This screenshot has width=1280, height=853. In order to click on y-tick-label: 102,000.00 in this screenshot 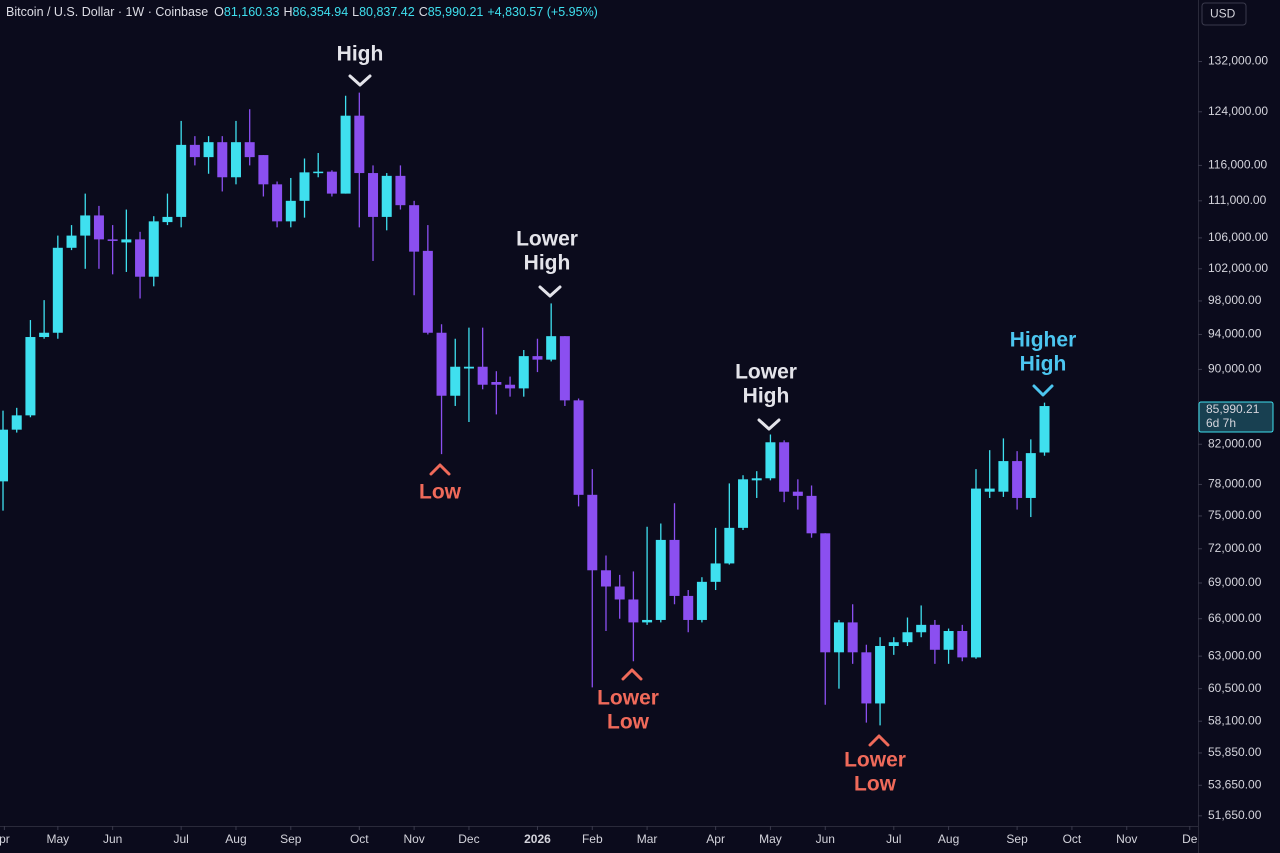, I will do `click(1238, 268)`.